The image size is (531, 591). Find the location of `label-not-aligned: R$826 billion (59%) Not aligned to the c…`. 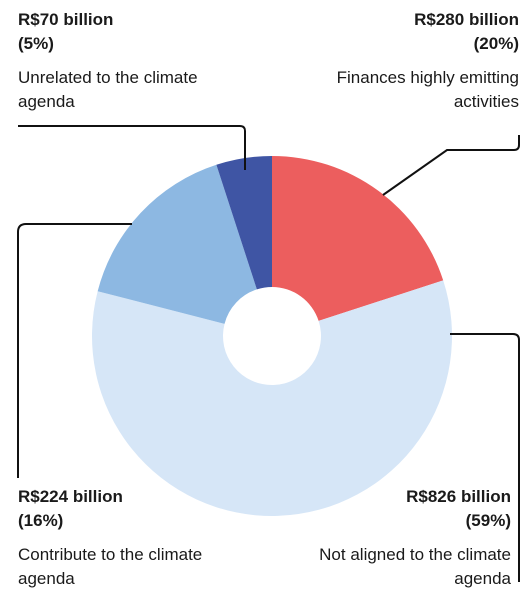

label-not-aligned: R$826 billion (59%) Not aligned to the c… is located at coordinates (391, 538).